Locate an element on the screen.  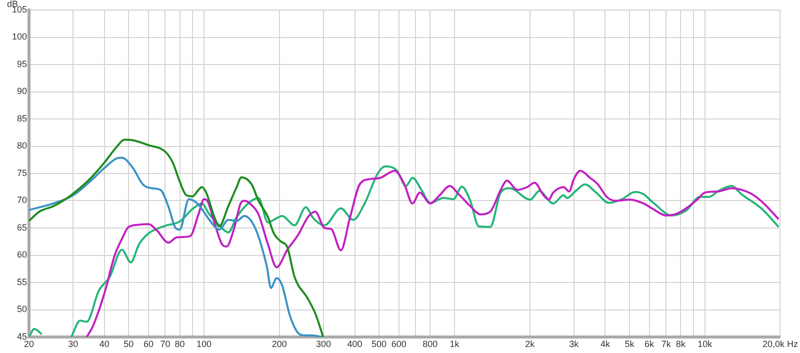
x-tick-label: 70 is located at coordinates (165, 343).